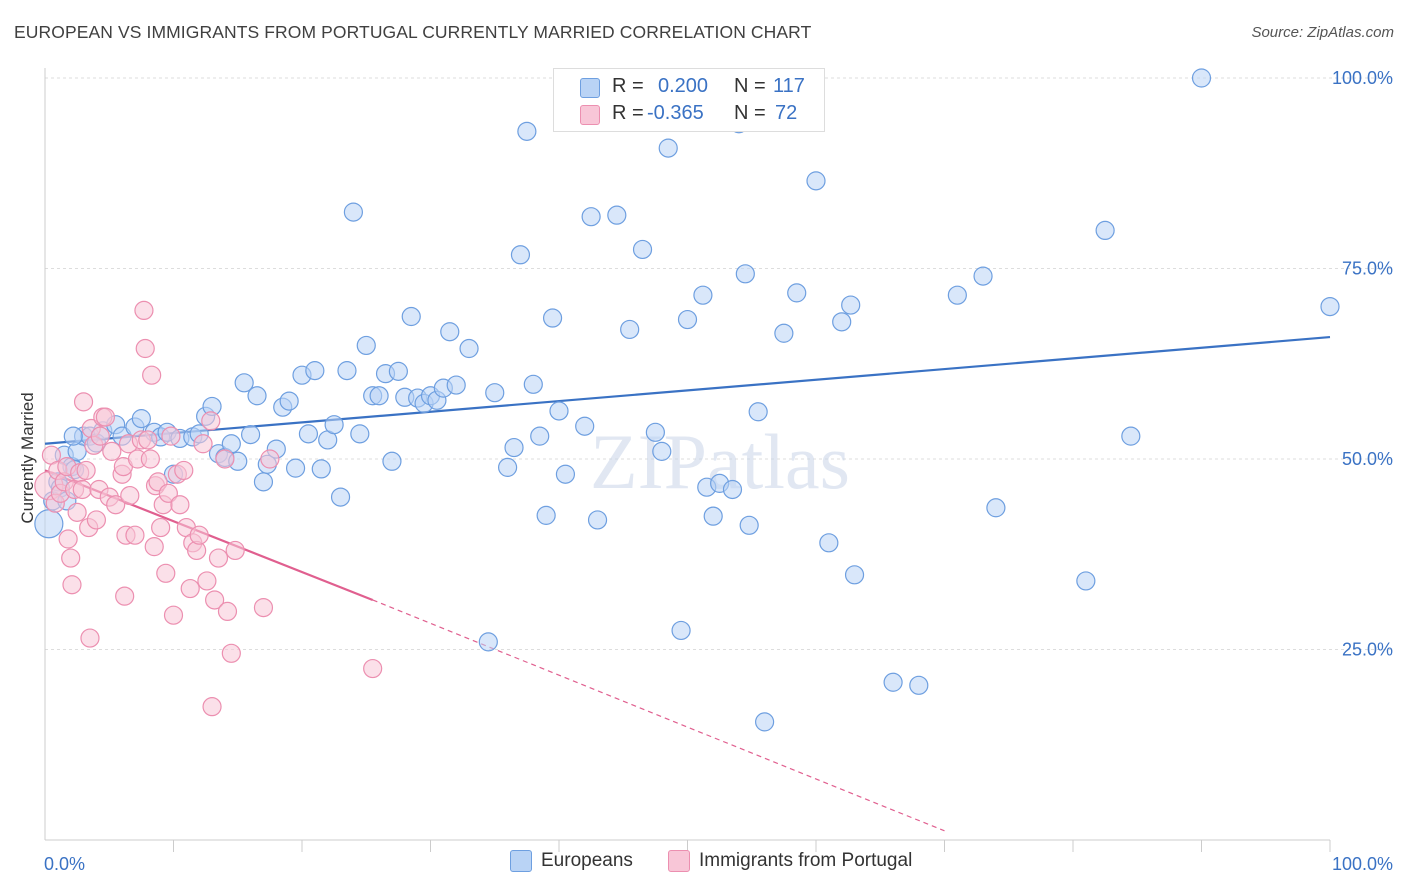  Describe the element at coordinates (590, 88) in the screenshot. I see `legend-swatch-blue` at that location.